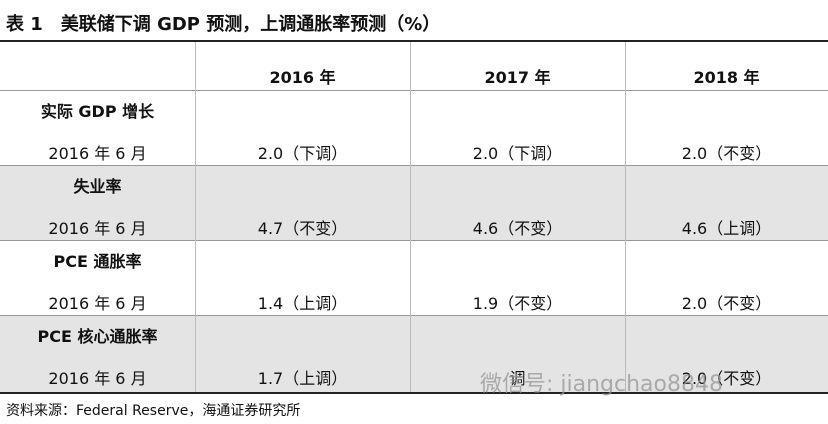  Describe the element at coordinates (726, 228) in the screenshot. I see `value-cell: 4.6（上调）` at that location.